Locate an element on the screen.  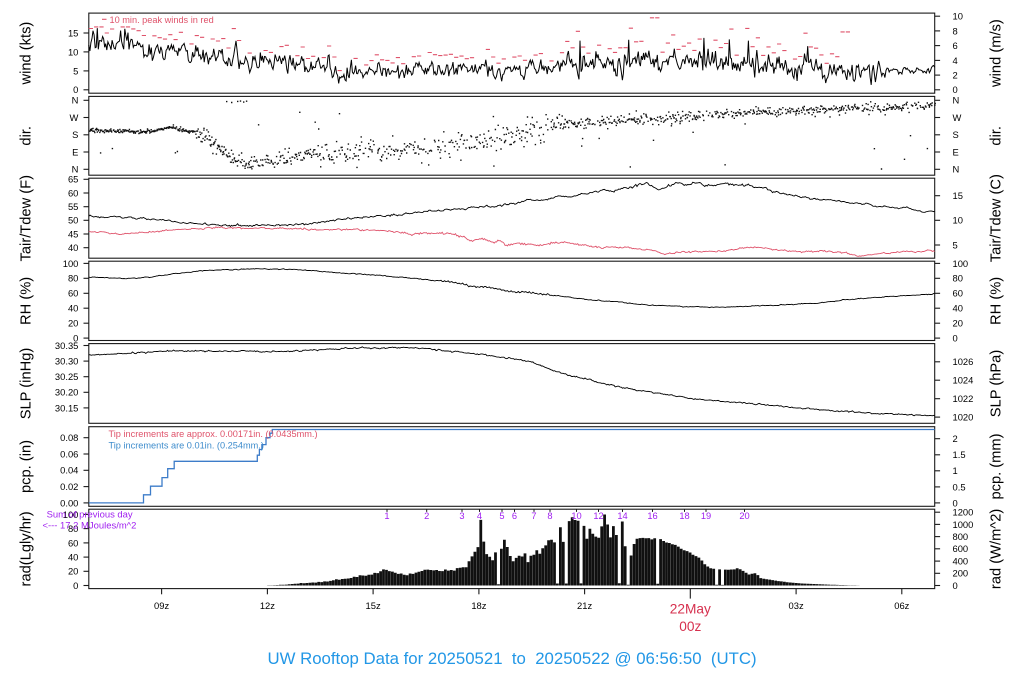
svg-text: Tair/Tdew (C) is located at coordinates (997, 218).